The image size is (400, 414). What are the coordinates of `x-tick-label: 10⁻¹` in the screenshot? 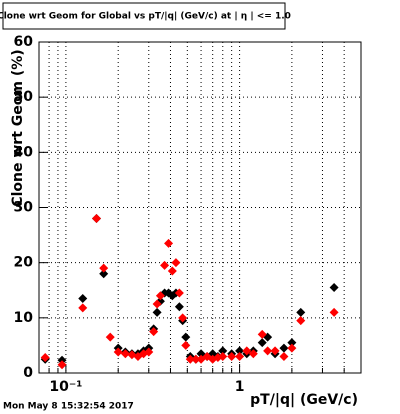 It's located at (65, 387).